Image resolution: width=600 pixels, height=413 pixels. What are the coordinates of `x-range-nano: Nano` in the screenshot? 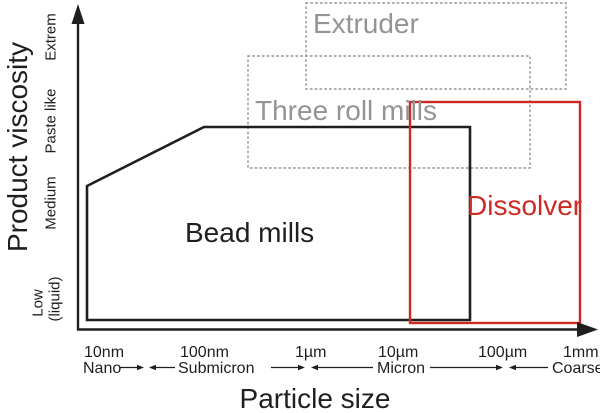 It's located at (102, 368).